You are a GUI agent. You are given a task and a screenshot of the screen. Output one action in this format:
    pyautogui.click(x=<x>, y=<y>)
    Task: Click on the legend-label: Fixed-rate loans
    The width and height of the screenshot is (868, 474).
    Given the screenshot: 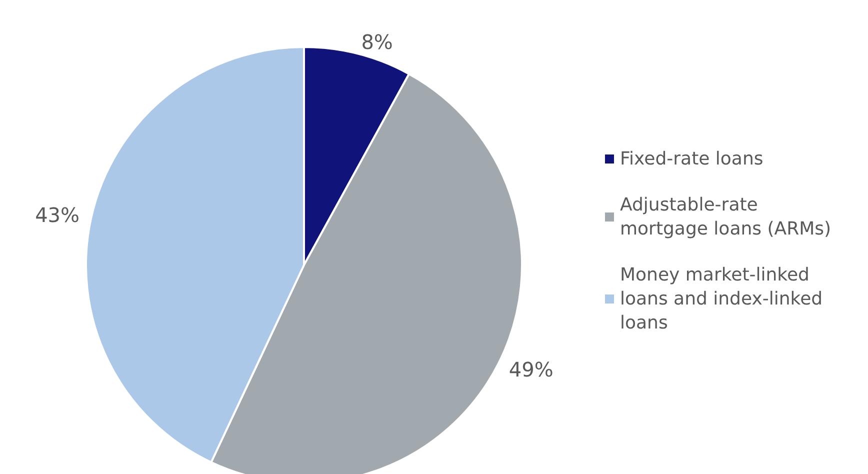 What is the action you would take?
    pyautogui.click(x=692, y=159)
    